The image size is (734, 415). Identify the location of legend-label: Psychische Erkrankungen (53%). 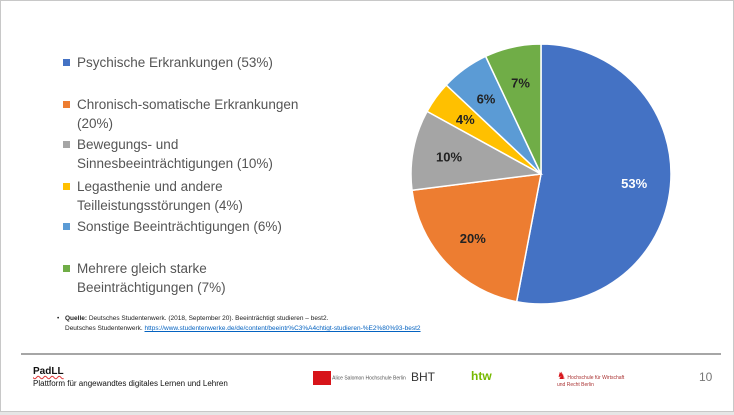
(175, 62).